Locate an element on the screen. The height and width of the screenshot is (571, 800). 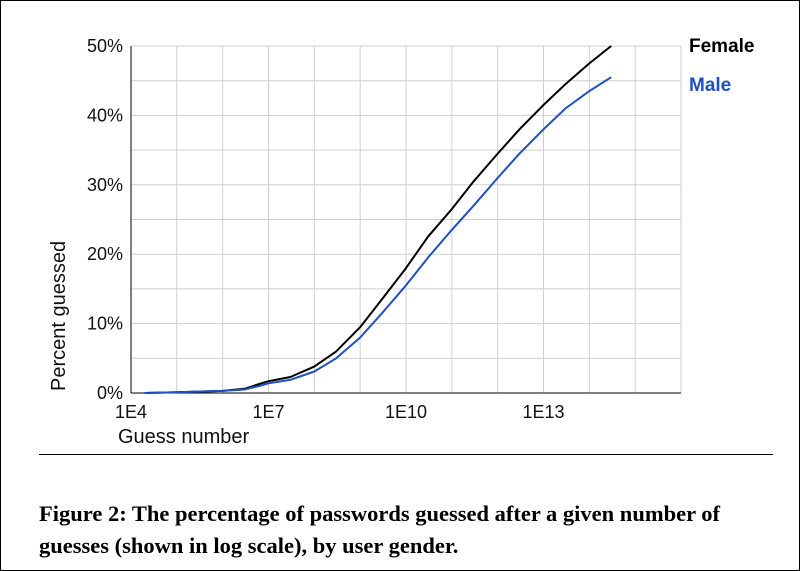
caption-divider is located at coordinates (406, 454).